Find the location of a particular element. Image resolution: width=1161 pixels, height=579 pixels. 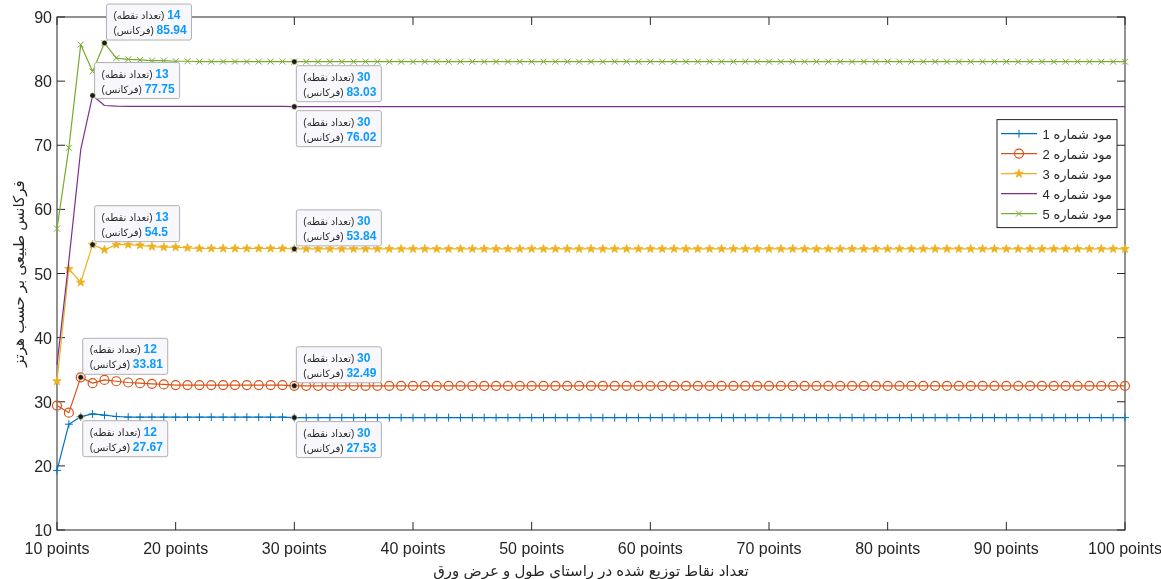

x-tick-label: 10 points is located at coordinates (57, 548).